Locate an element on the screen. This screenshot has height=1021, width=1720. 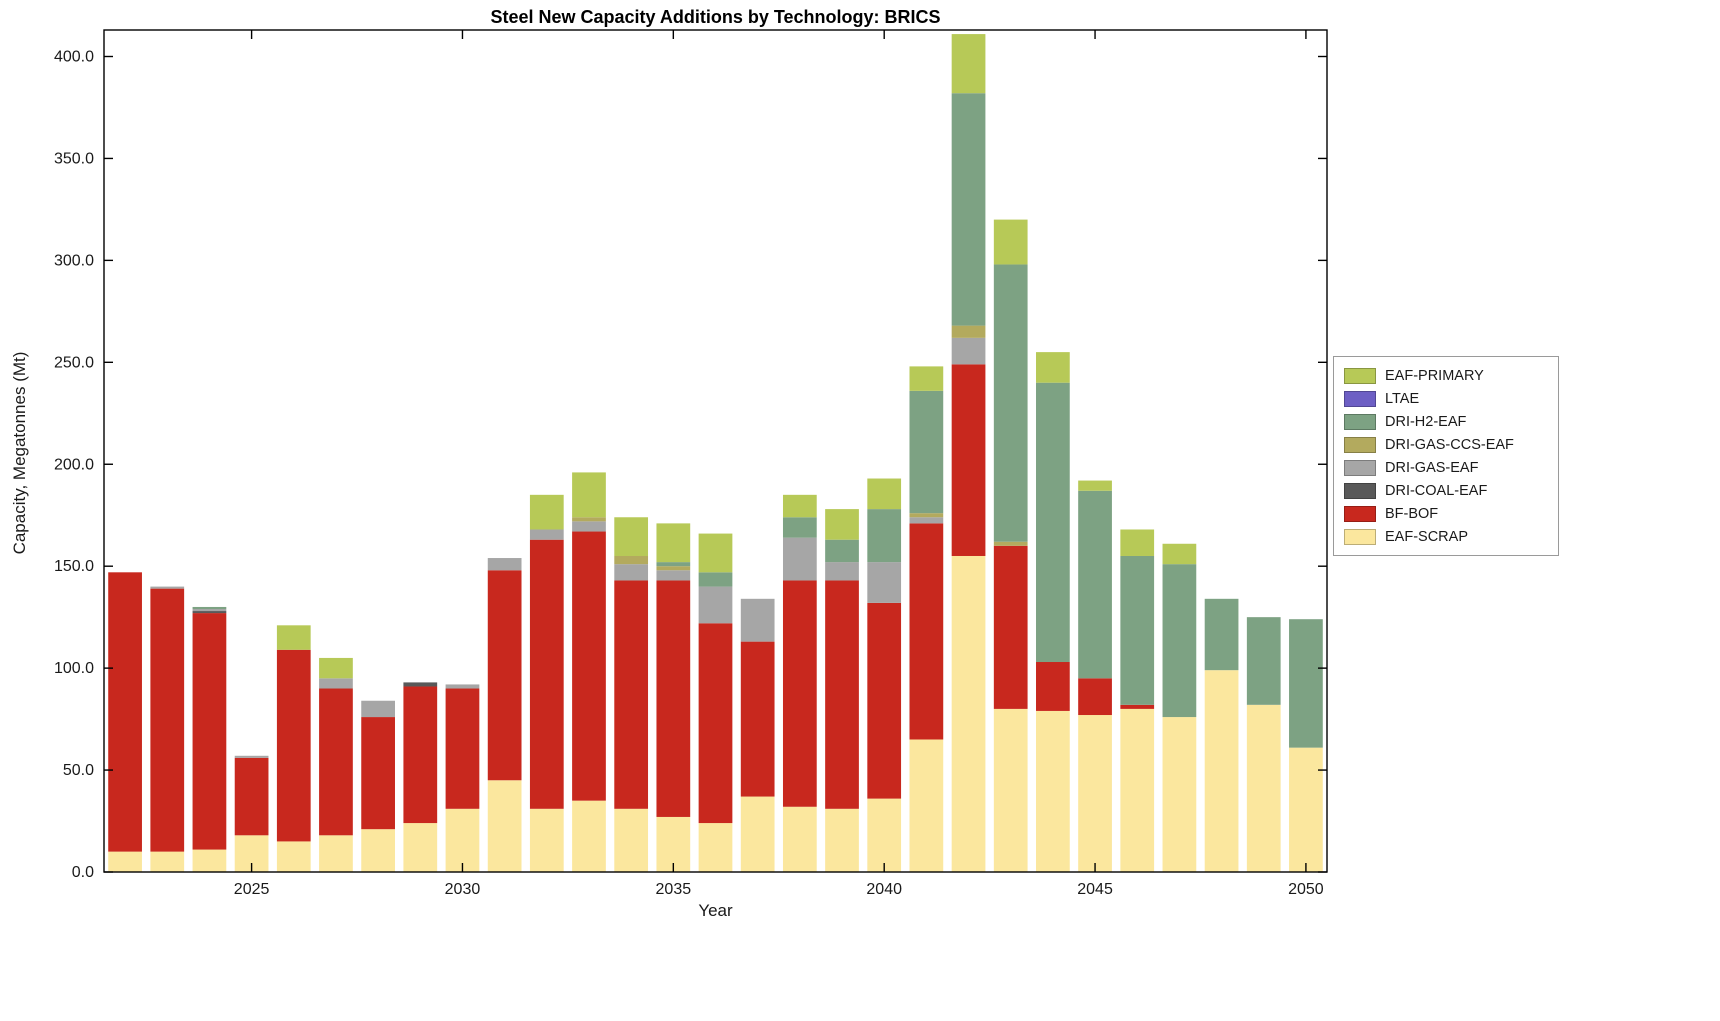
y-tick-label: 100.0 is located at coordinates (74, 668).